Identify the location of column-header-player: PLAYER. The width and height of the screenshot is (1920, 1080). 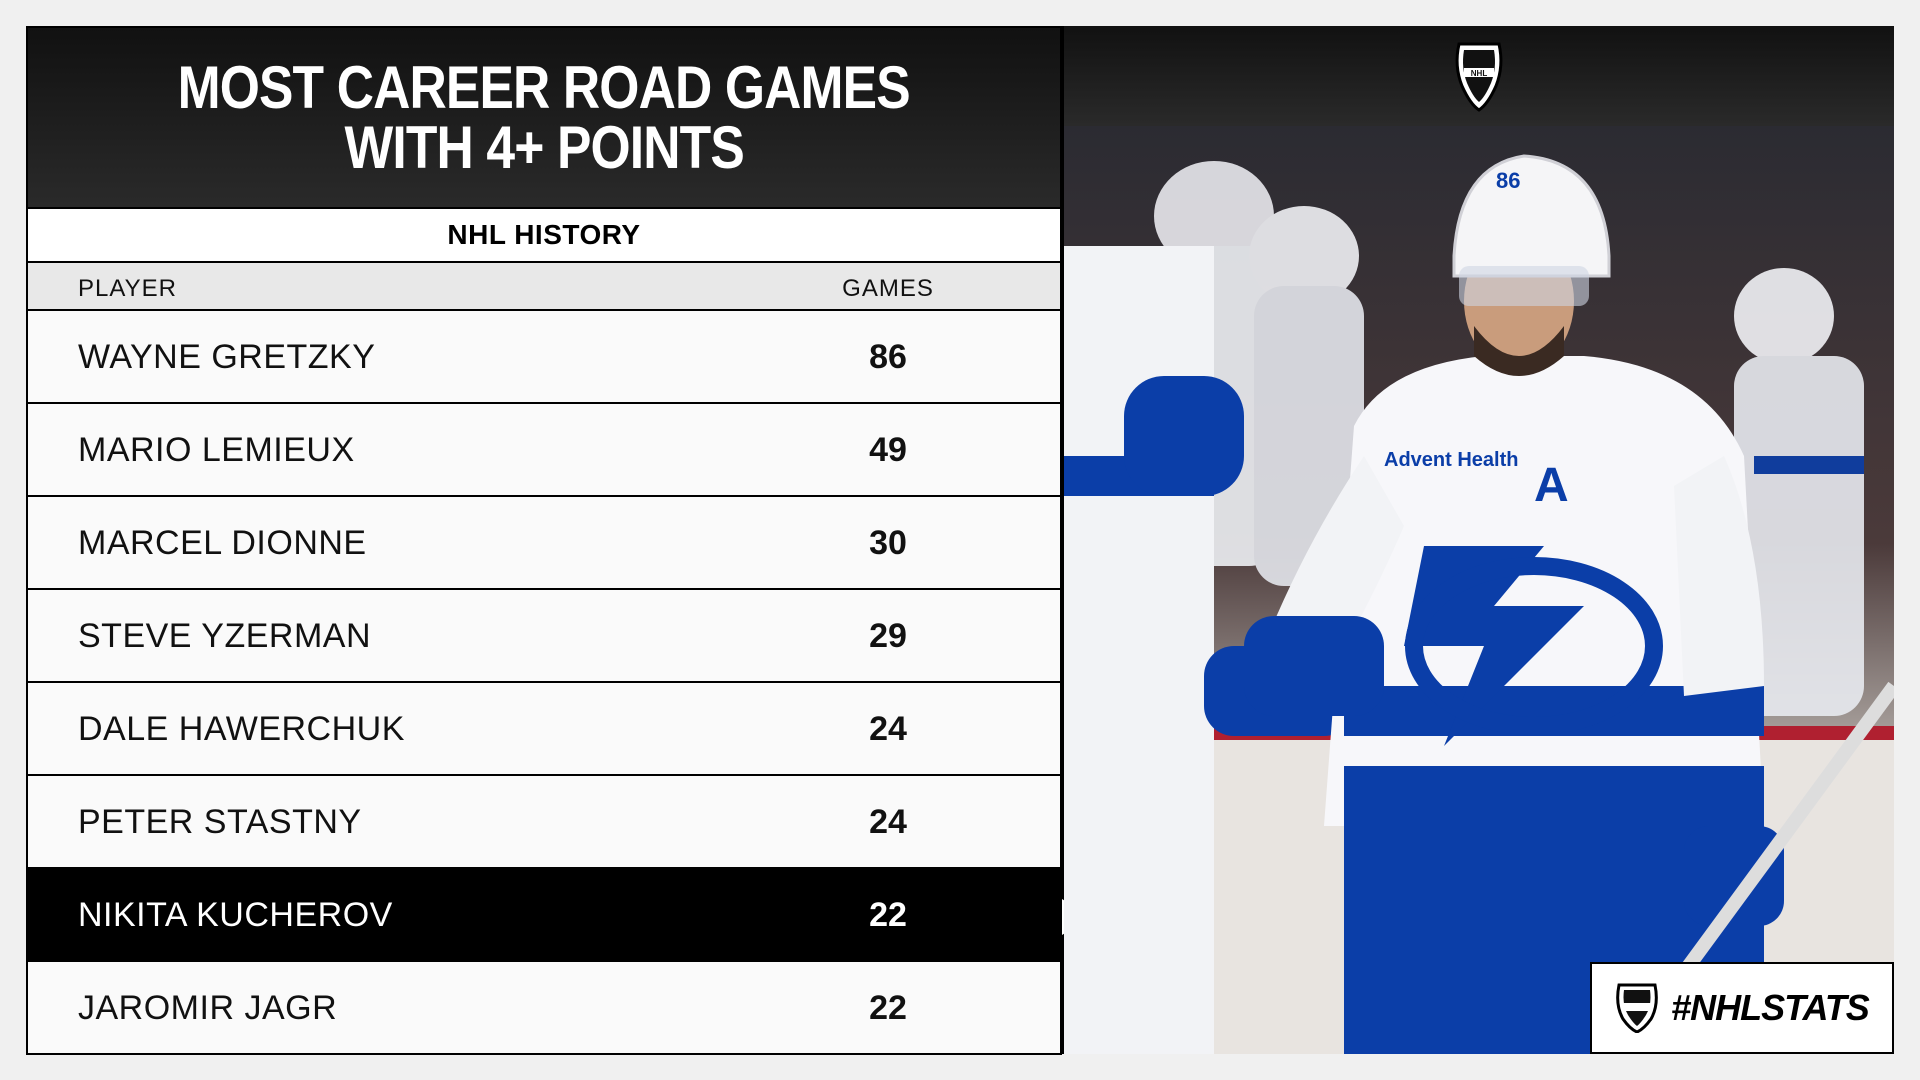
(127, 288).